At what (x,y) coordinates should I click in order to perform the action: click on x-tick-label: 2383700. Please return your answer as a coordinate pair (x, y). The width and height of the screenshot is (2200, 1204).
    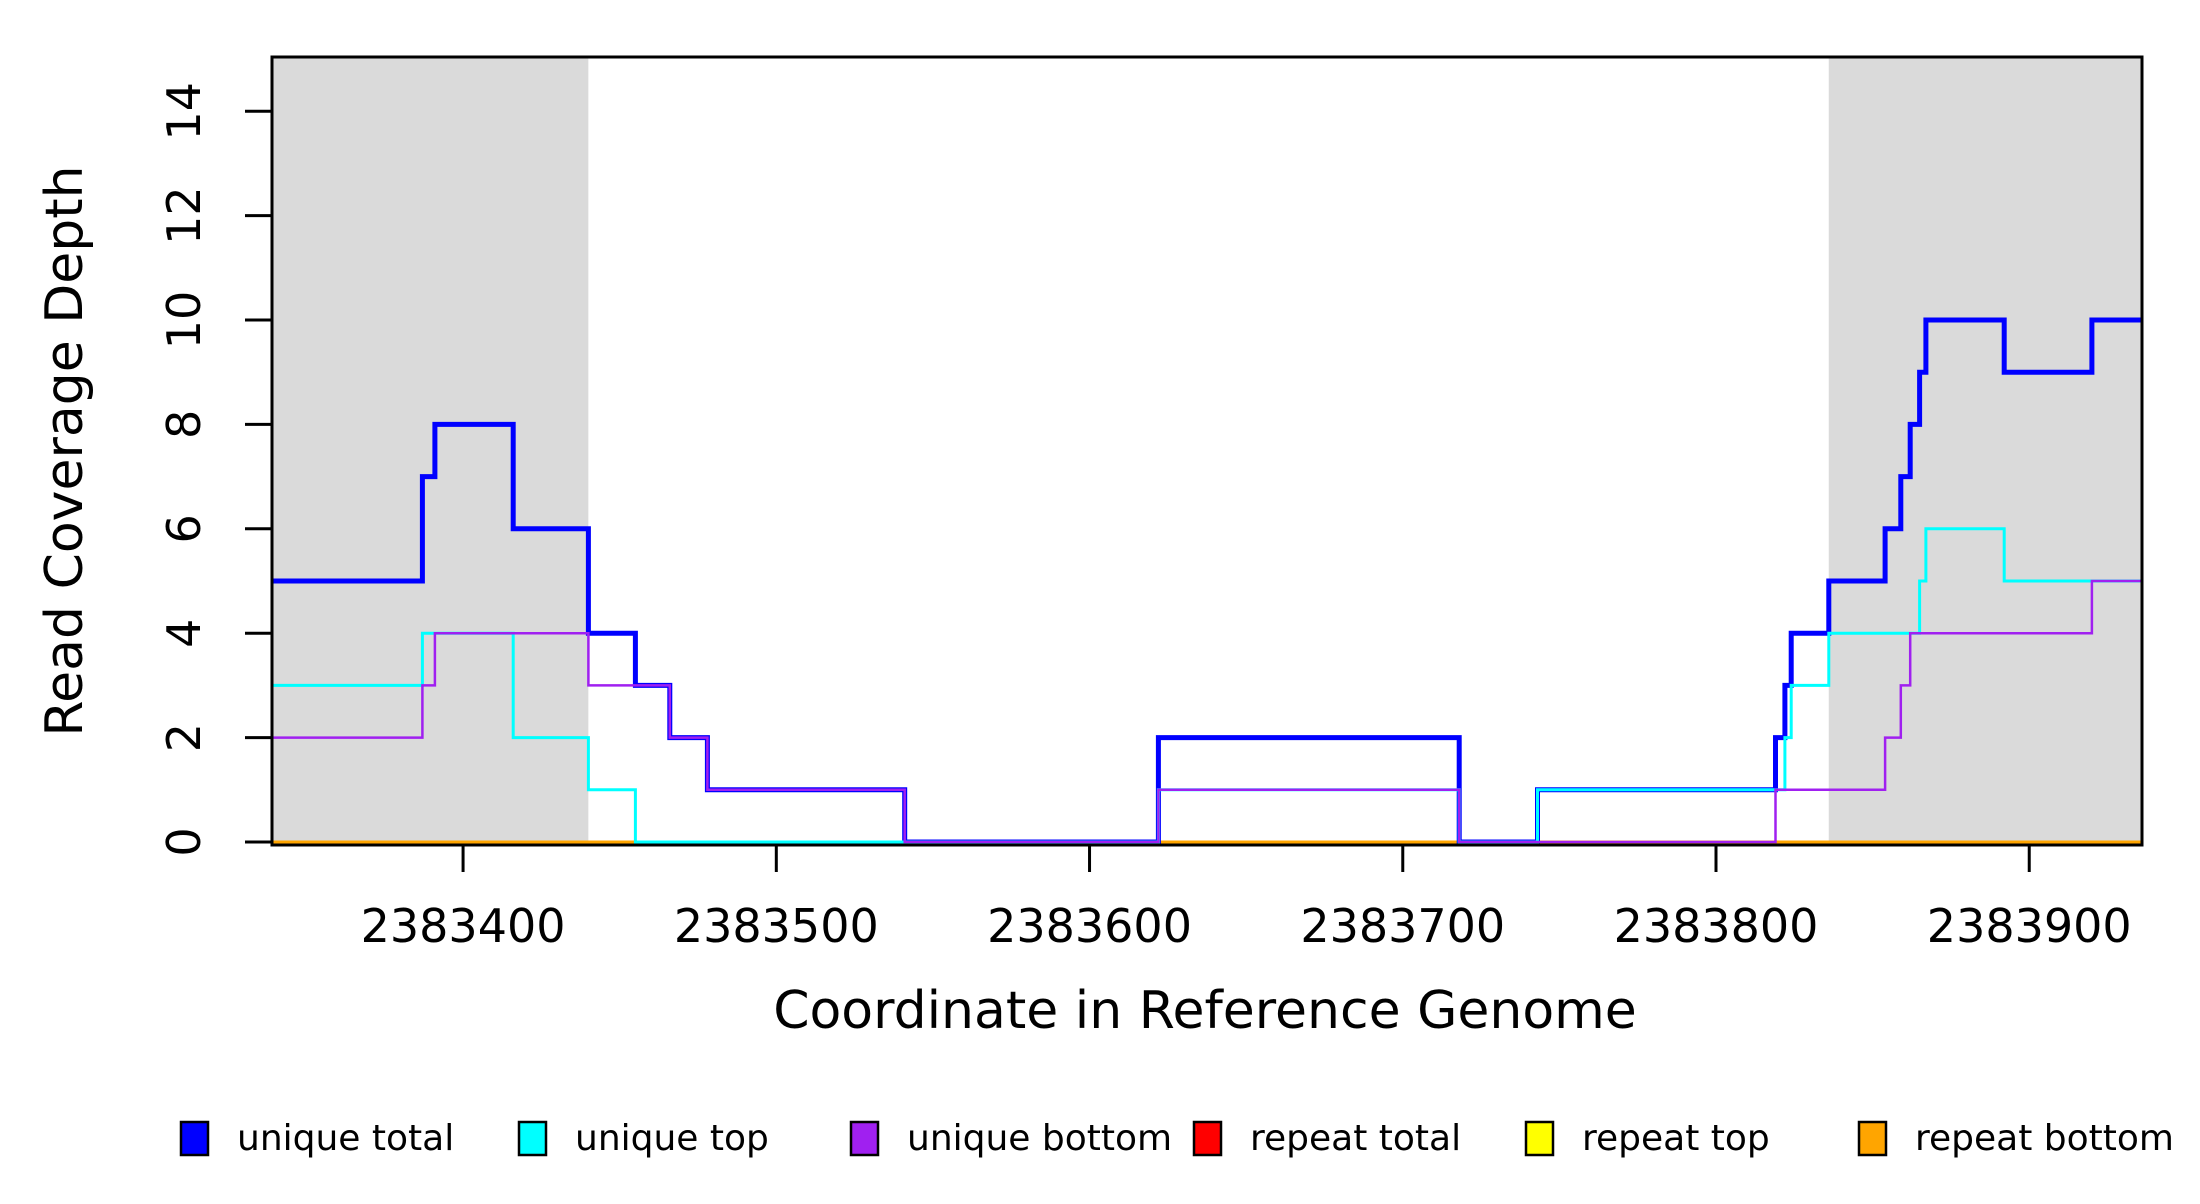
    Looking at the image, I should click on (1402, 926).